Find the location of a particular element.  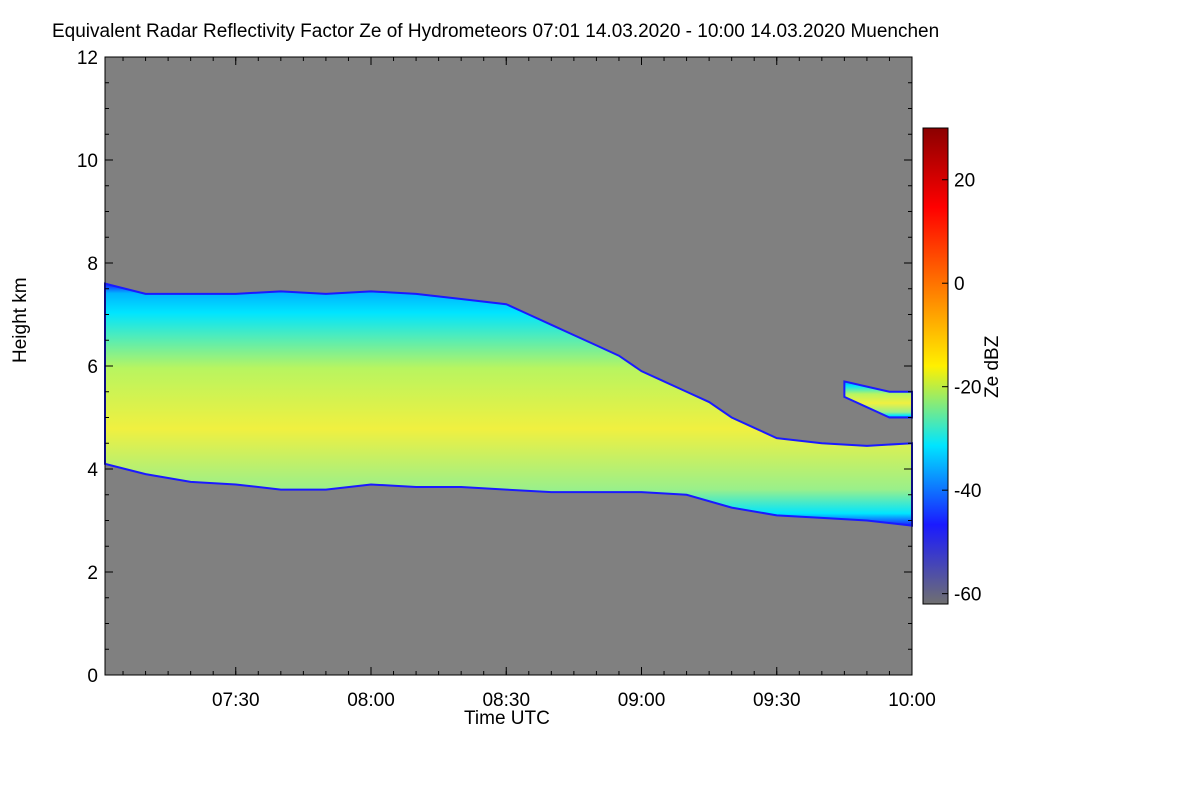

colorbar-tick-label: 20 is located at coordinates (964, 181).